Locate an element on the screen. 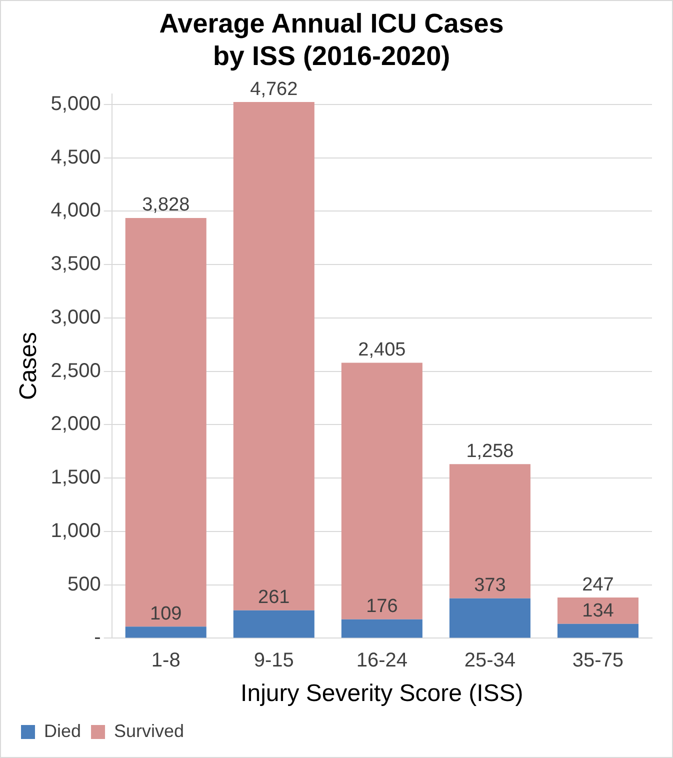  data-label: 3,828 is located at coordinates (166, 205).